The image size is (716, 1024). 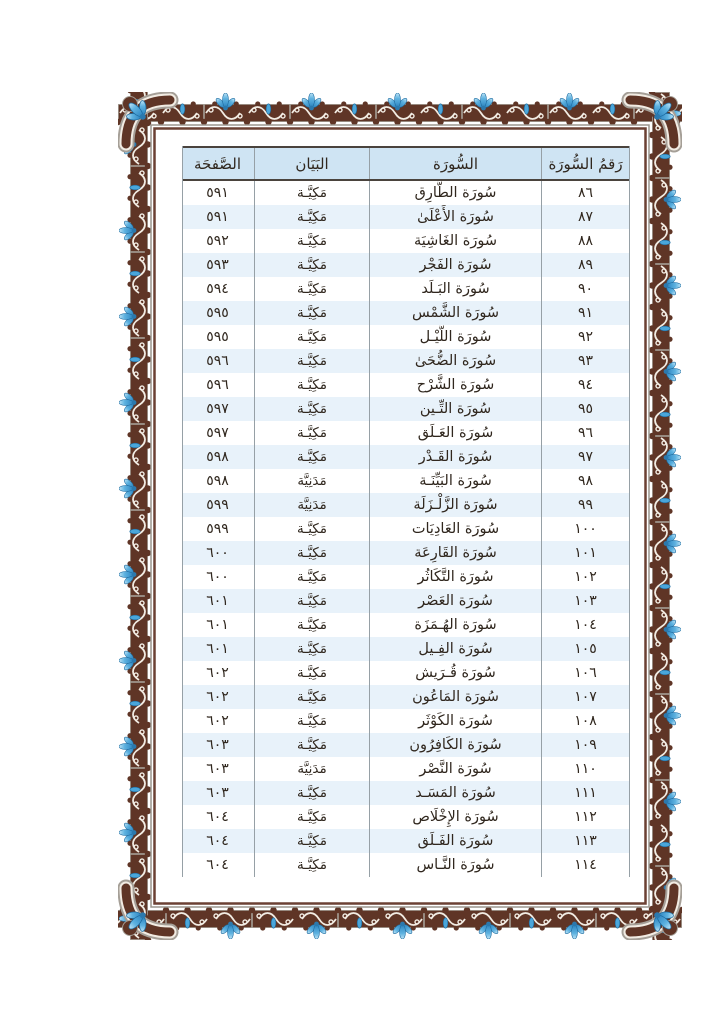 What do you see at coordinates (217, 289) in the screenshot?
I see `page-number-cell: ٥٩٤` at bounding box center [217, 289].